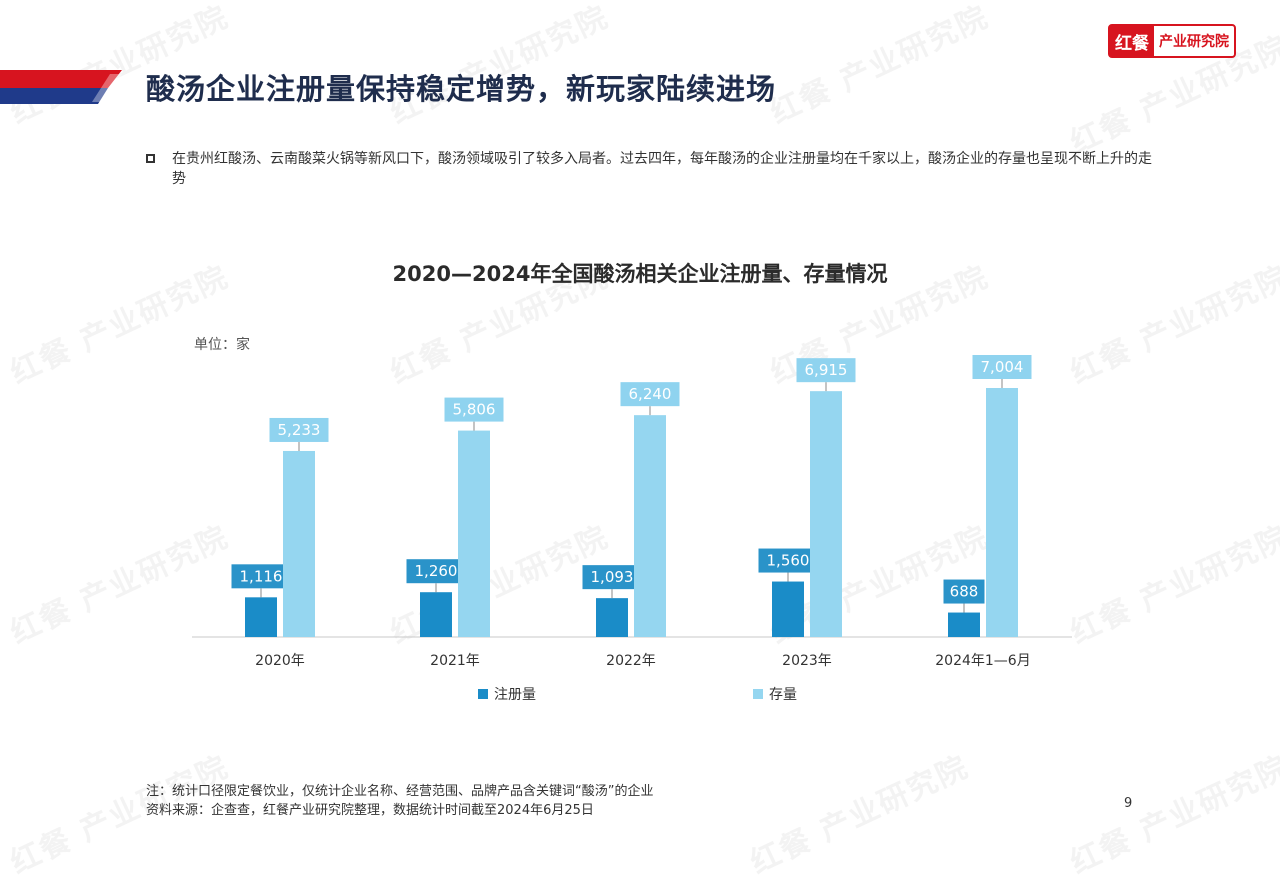 The width and height of the screenshot is (1280, 882). I want to click on x-tick-label: 2020年, so click(280, 661).